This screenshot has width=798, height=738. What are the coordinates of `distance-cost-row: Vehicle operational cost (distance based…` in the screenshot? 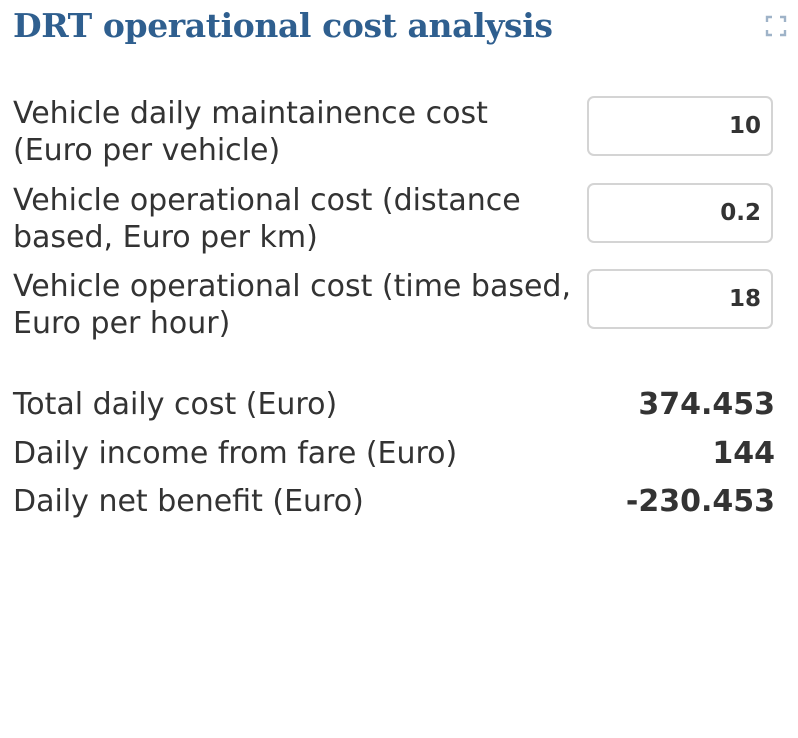 It's located at (394, 225).